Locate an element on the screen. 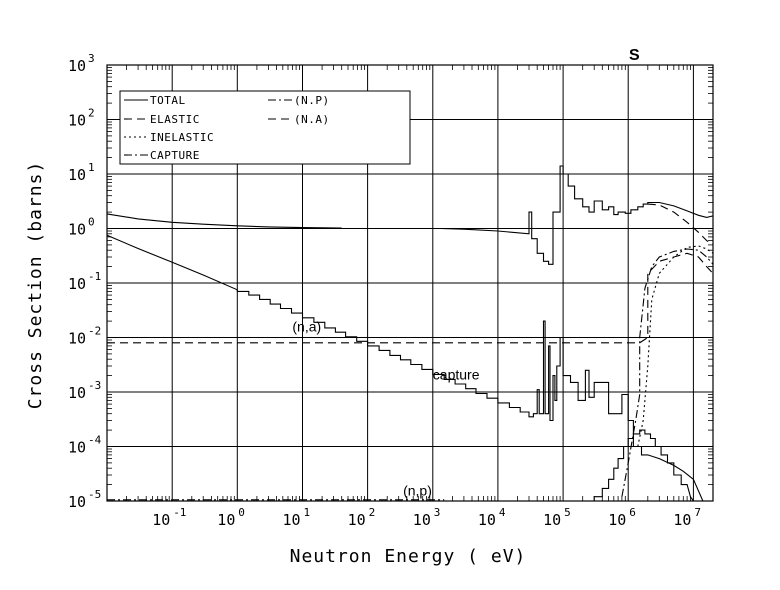 This screenshot has width=780, height=590. series-elastic is located at coordinates (680, 224).